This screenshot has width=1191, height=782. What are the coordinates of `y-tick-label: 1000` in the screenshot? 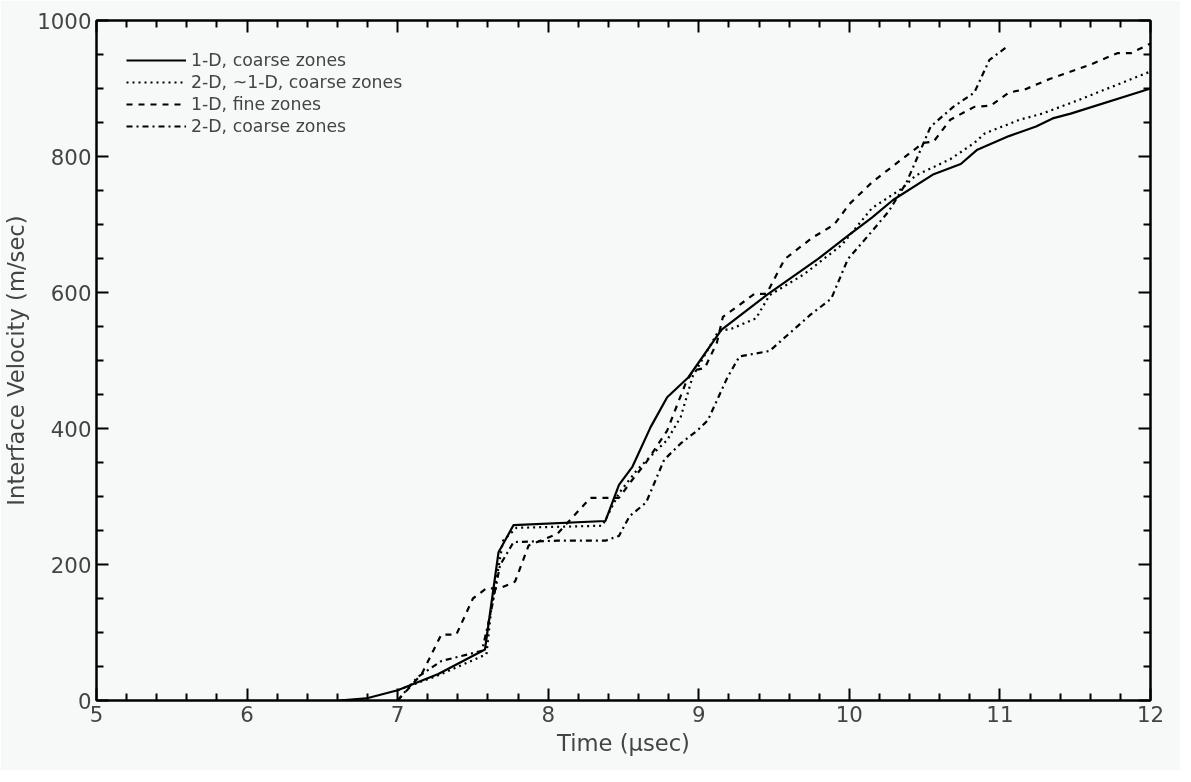 It's located at (64, 21).